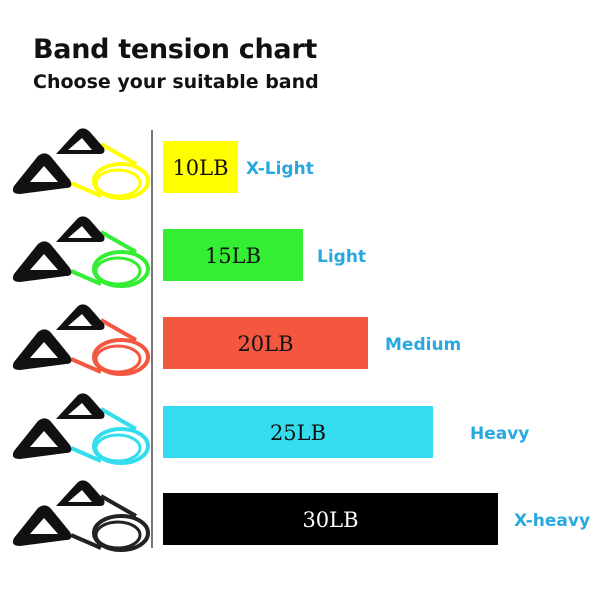  What do you see at coordinates (81, 164) in the screenshot?
I see `resistance-band-yellow-icon` at bounding box center [81, 164].